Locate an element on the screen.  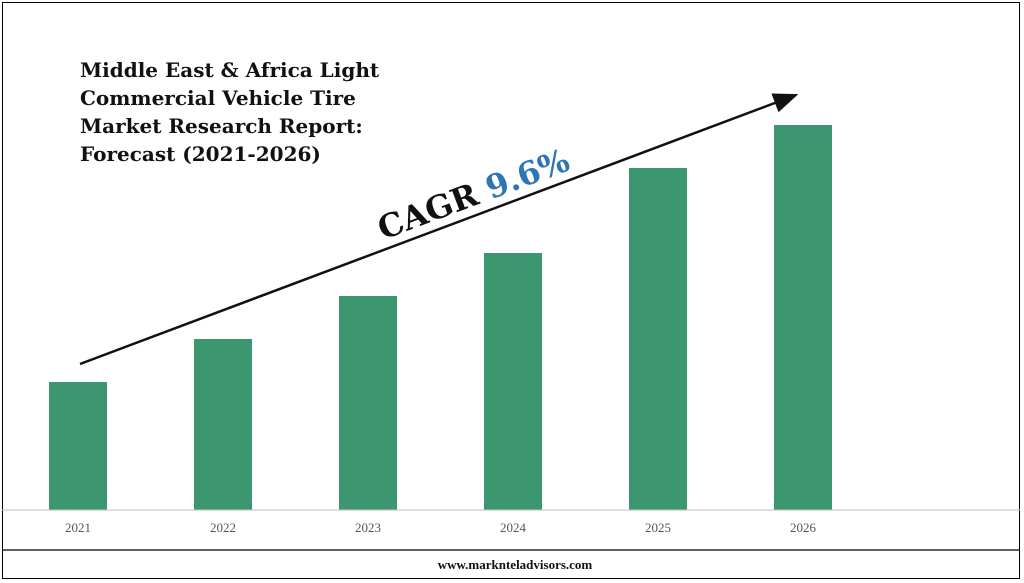
chart-title-line-3: Market Research Report: is located at coordinates (221, 126).